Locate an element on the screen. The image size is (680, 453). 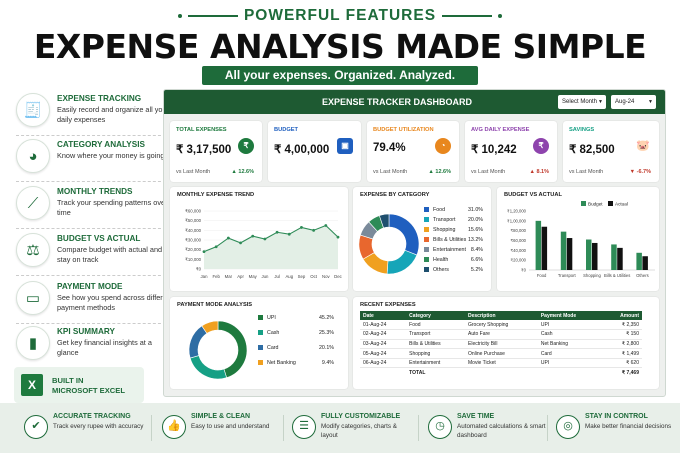
trend-chart-title: MONTHLY EXPENSE TREND is located at coordinates (216, 195).